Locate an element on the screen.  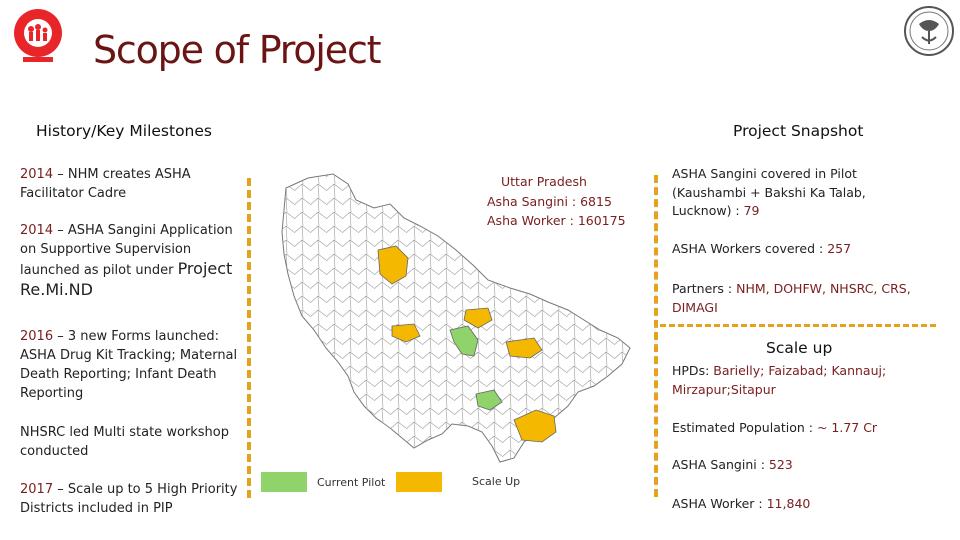
district-barielly is located at coordinates (478, 318).